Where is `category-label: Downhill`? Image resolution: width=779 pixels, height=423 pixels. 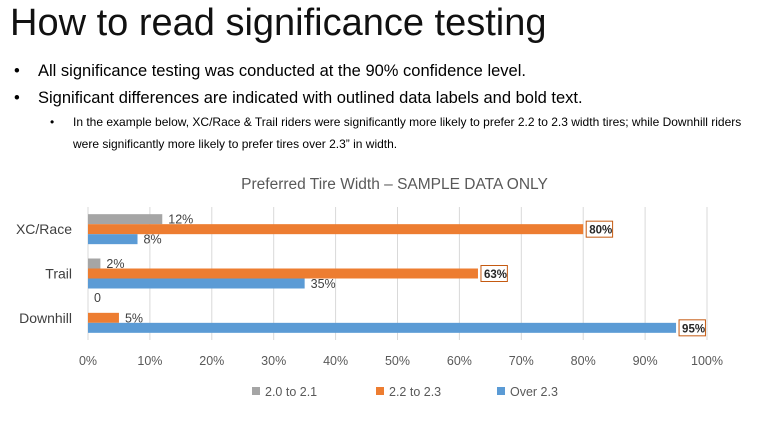 category-label: Downhill is located at coordinates (45, 318).